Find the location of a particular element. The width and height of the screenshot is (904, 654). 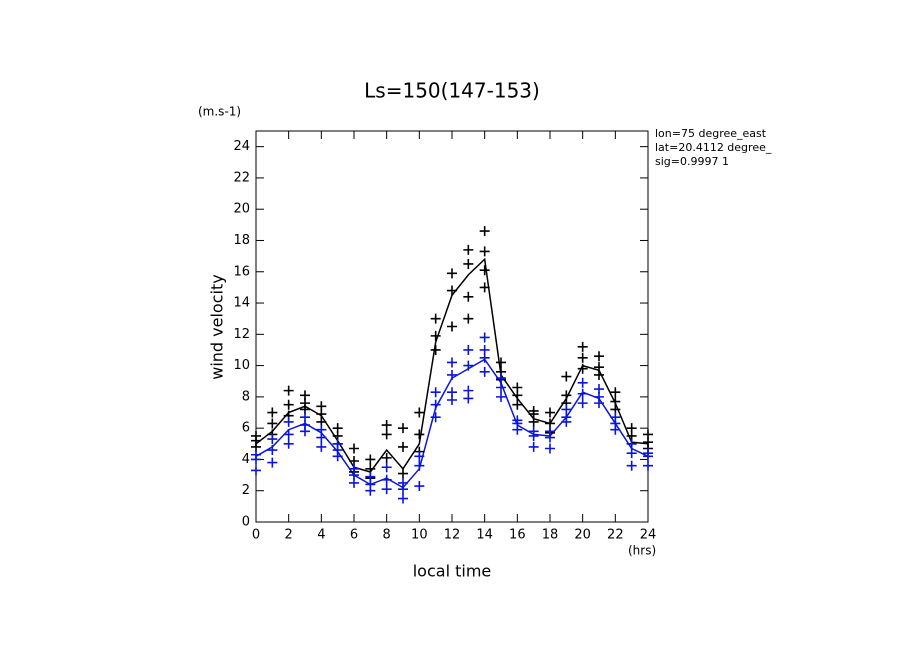

y-tick-label: 18 is located at coordinates (241, 240).